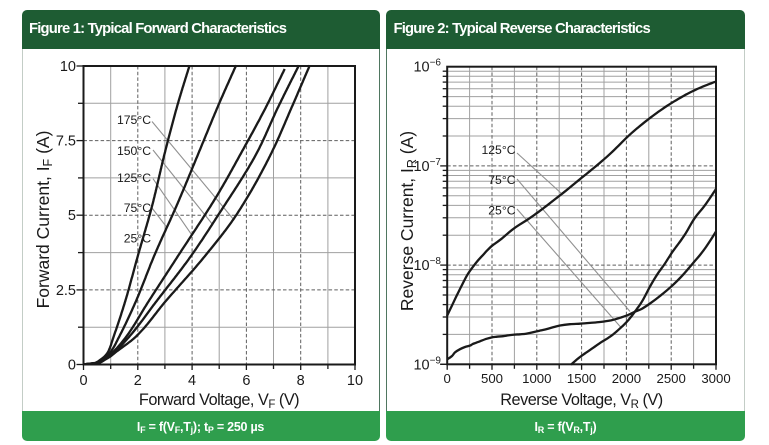 This screenshot has height=445, width=769. I want to click on svg-text: 150°C, so click(134, 151).